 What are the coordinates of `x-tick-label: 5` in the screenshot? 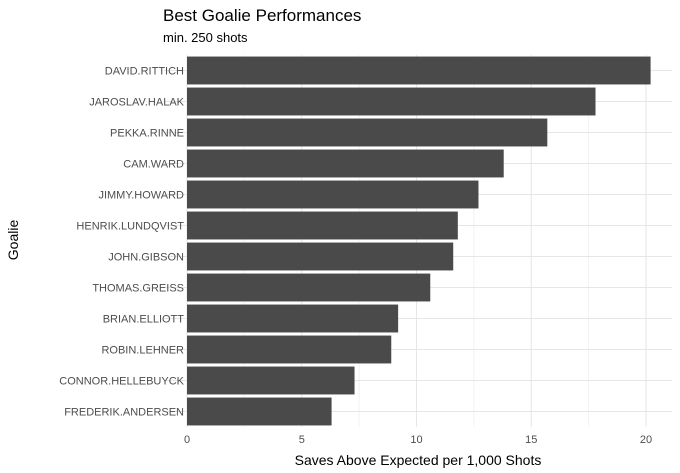 It's located at (302, 440).